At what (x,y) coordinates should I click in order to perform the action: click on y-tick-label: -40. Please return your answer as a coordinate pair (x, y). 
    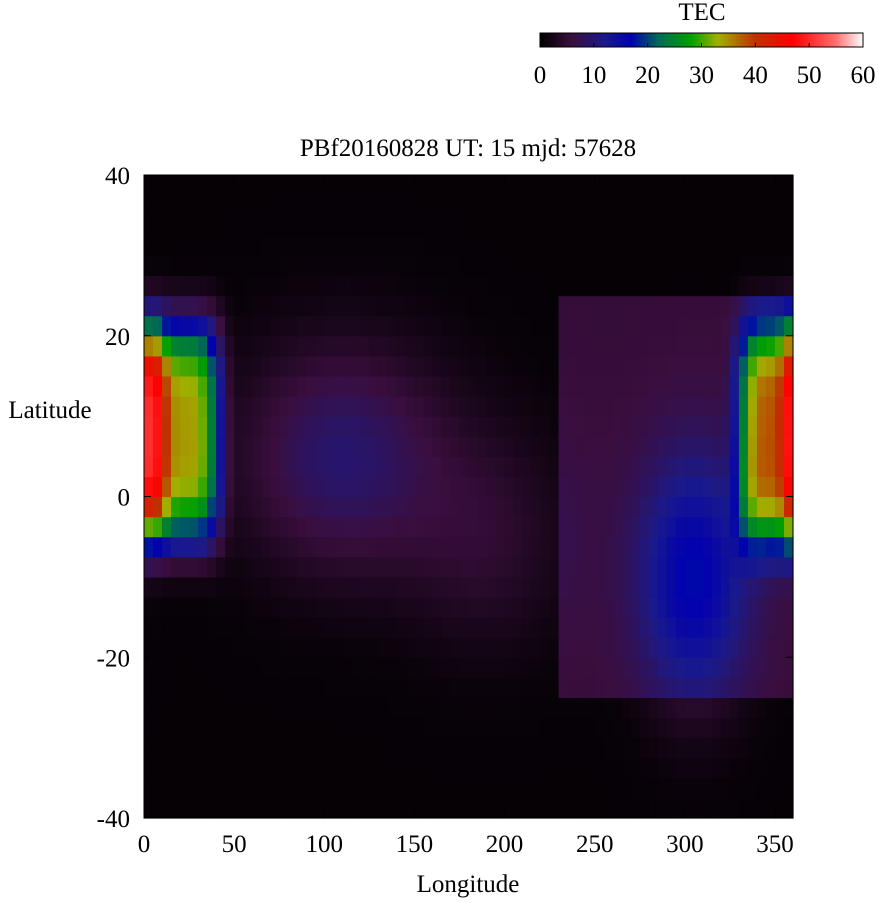
    Looking at the image, I should click on (113, 819).